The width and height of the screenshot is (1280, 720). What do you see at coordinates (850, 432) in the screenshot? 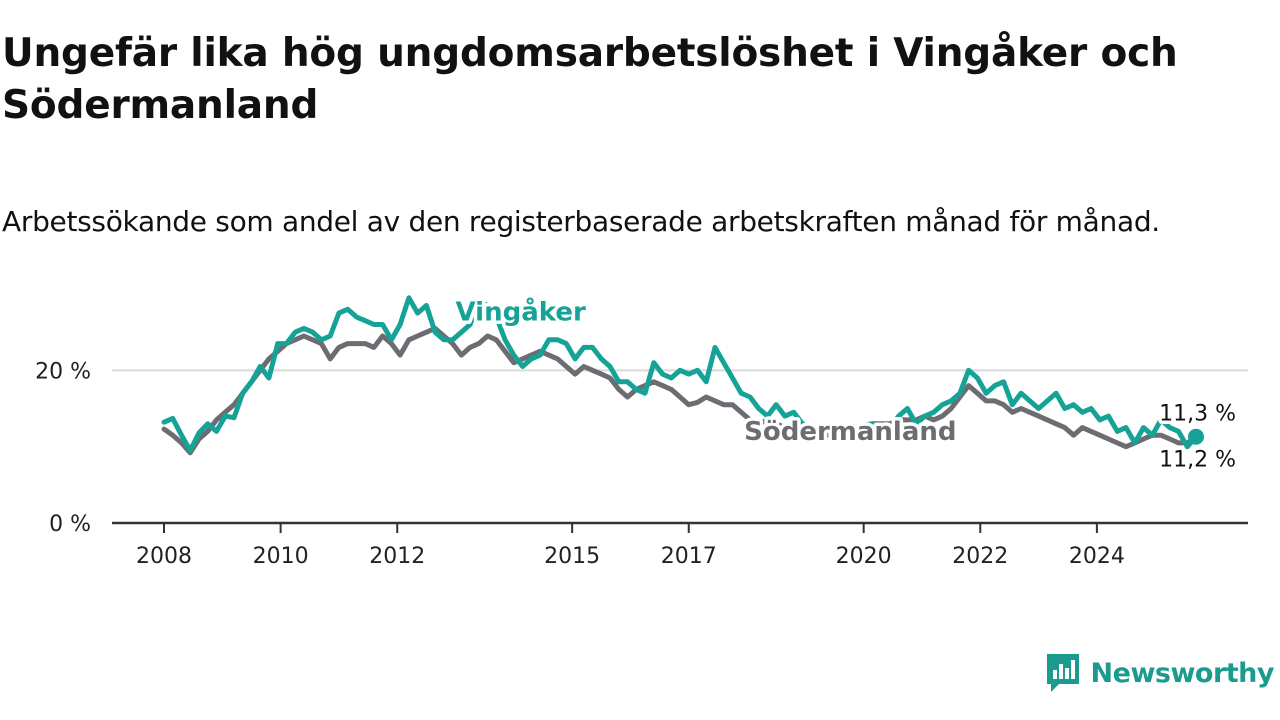
I see `series-label-sodermanland: Södermanland` at bounding box center [850, 432].